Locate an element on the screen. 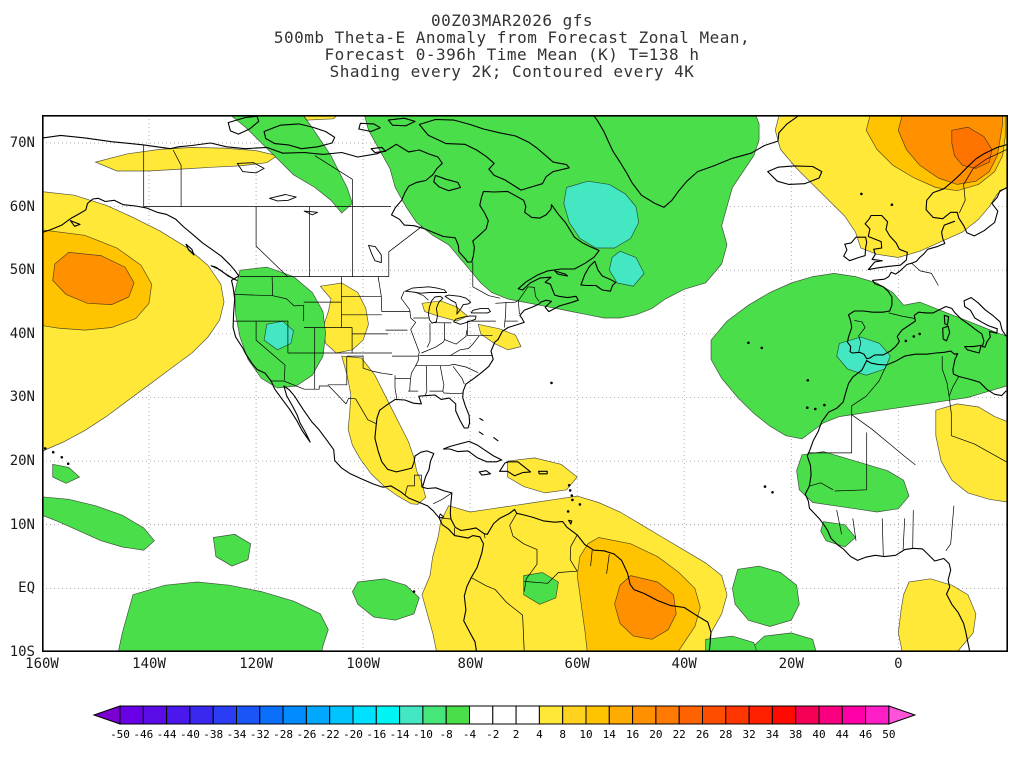 Image resolution: width=1024 pixels, height=768 pixels. border-france-germany is located at coordinates (925, 274).